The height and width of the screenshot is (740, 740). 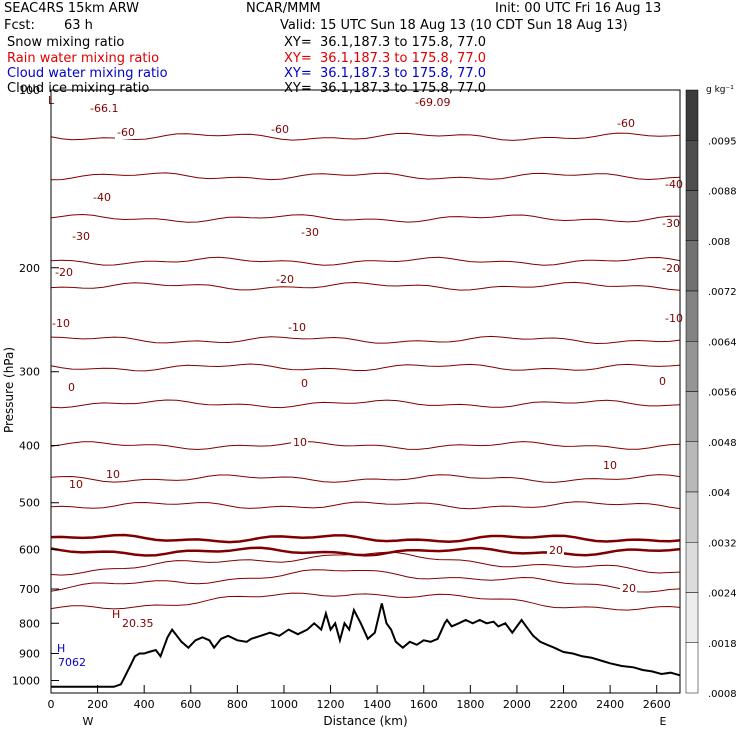 I want to click on extremum-marker: H, so click(x=116, y=614).